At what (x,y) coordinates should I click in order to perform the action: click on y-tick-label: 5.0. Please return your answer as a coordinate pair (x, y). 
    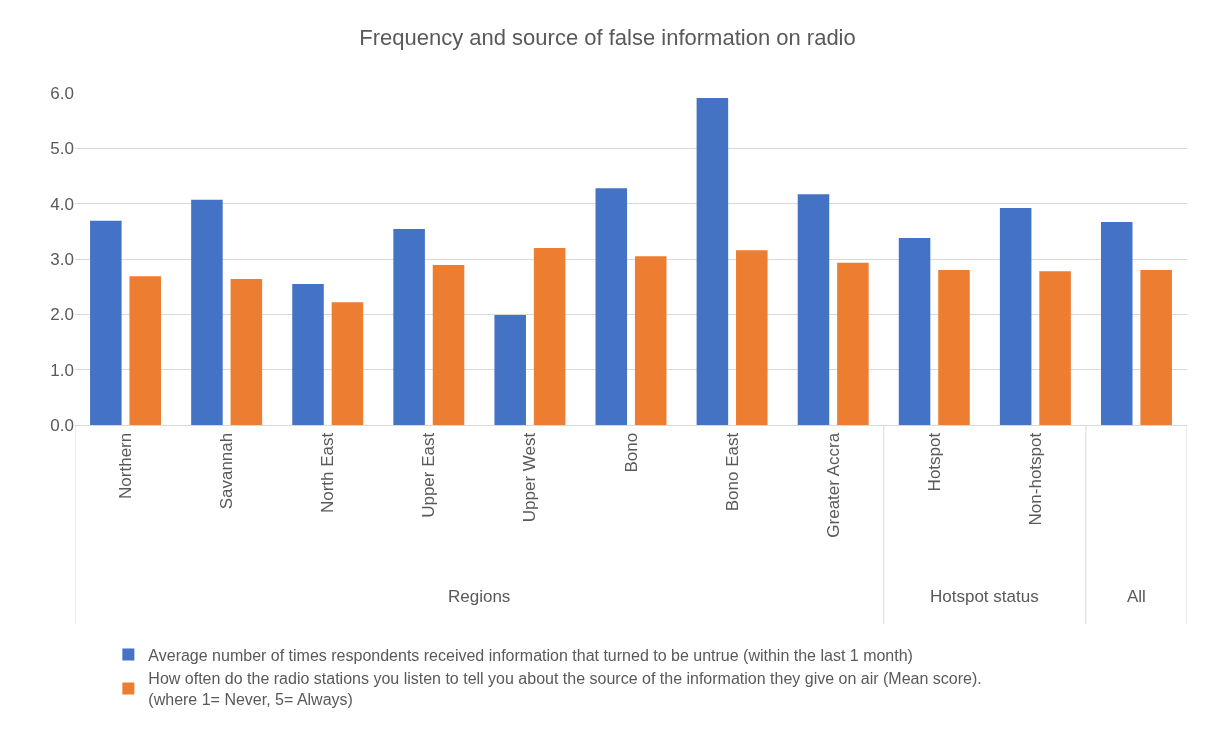
    Looking at the image, I should click on (62, 149).